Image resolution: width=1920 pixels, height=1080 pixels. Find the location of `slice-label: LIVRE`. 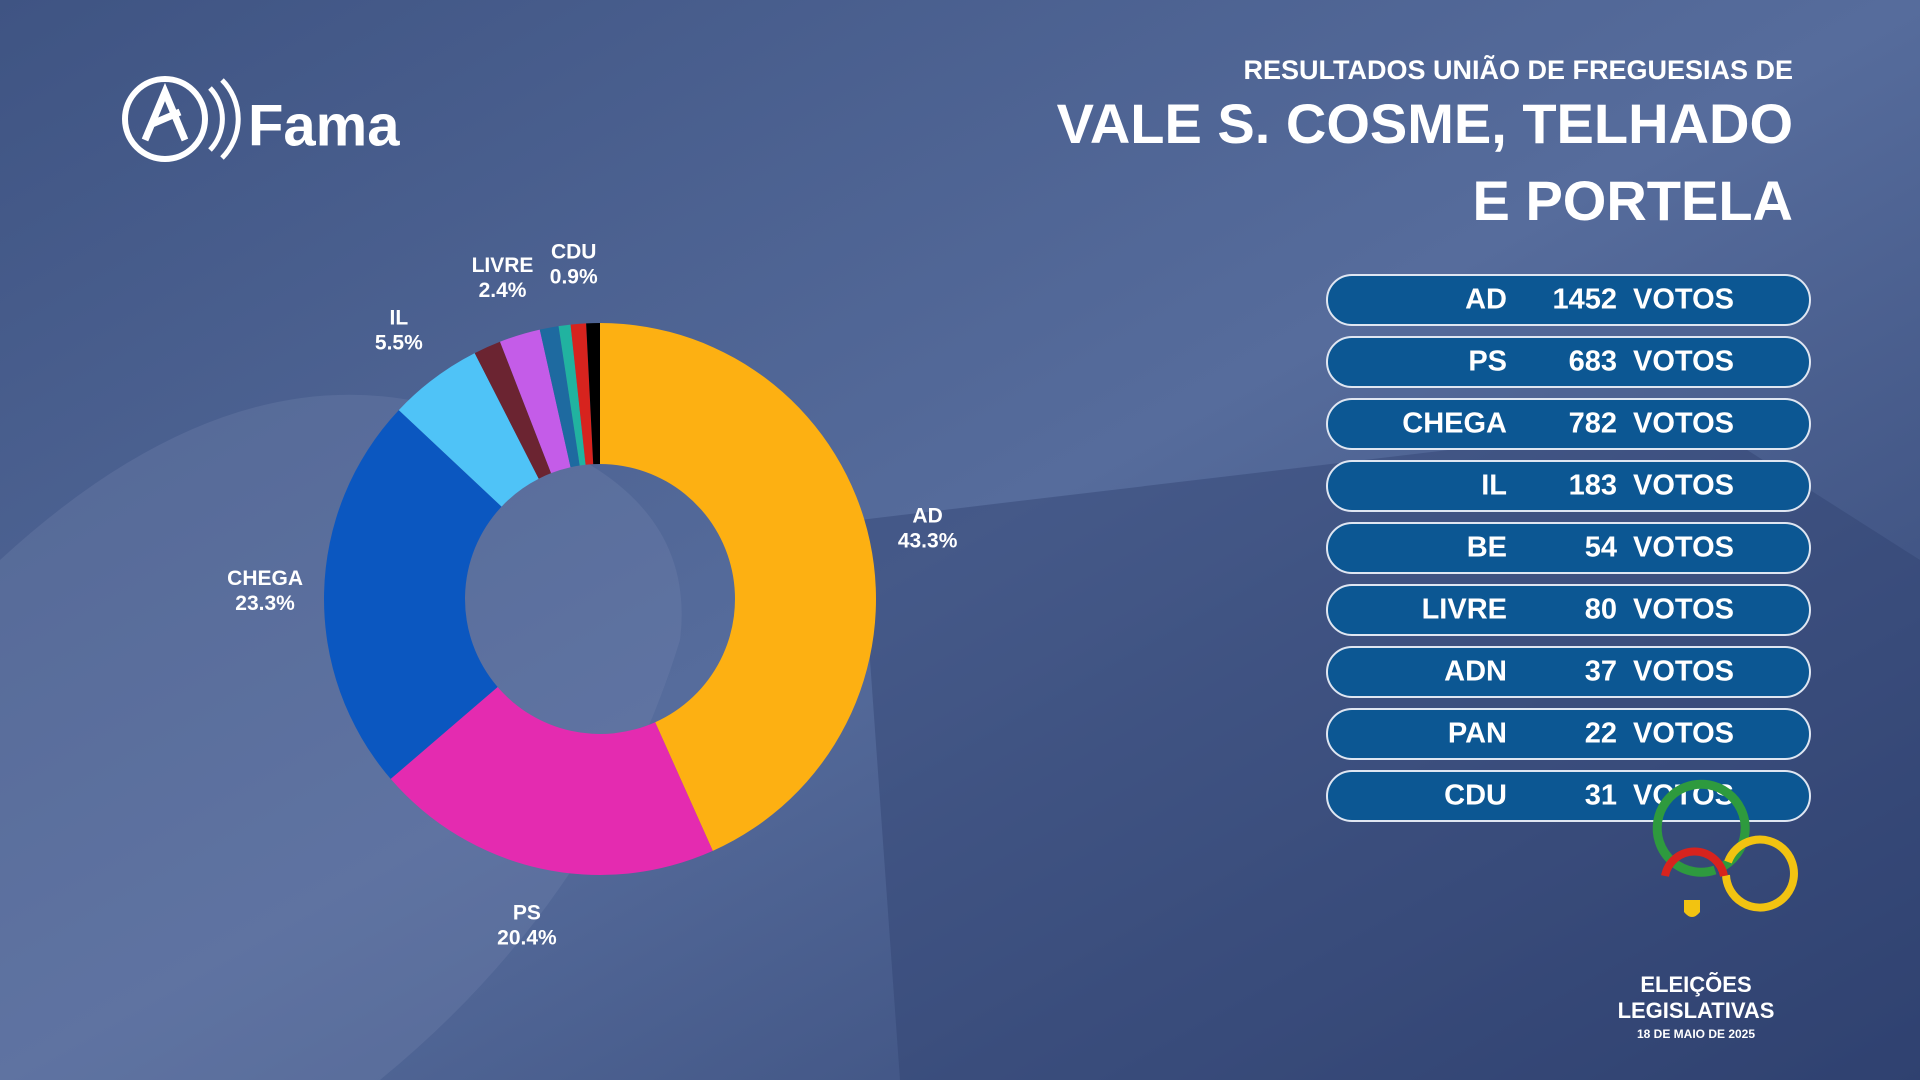

slice-label: LIVRE is located at coordinates (503, 265).